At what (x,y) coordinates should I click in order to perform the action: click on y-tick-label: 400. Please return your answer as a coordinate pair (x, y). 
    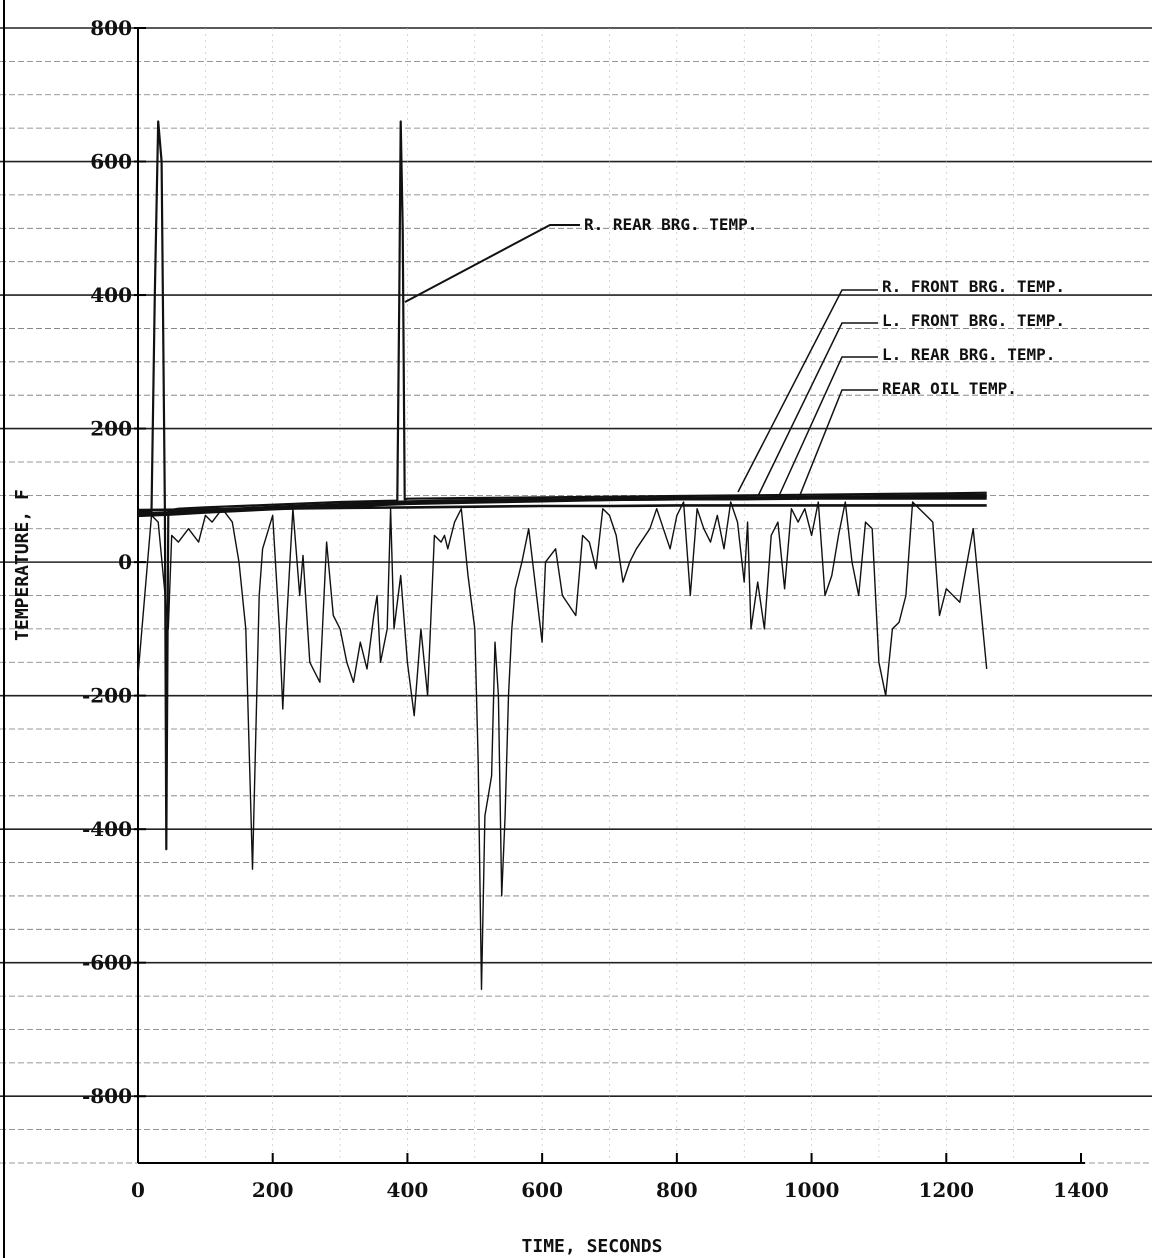
    Looking at the image, I should click on (111, 295).